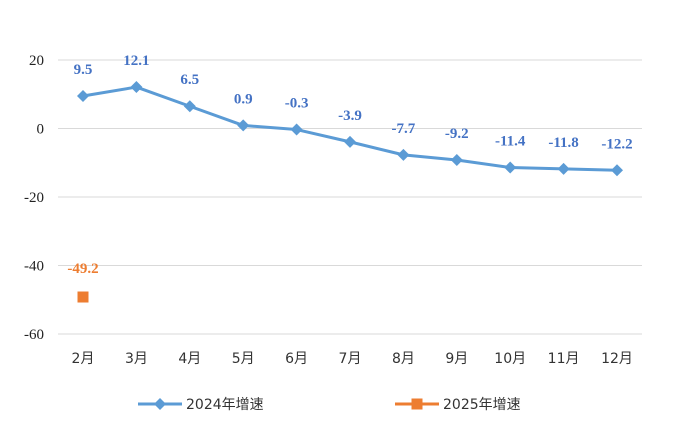 The image size is (674, 435). I want to click on data-label: -49.2, so click(82, 269).